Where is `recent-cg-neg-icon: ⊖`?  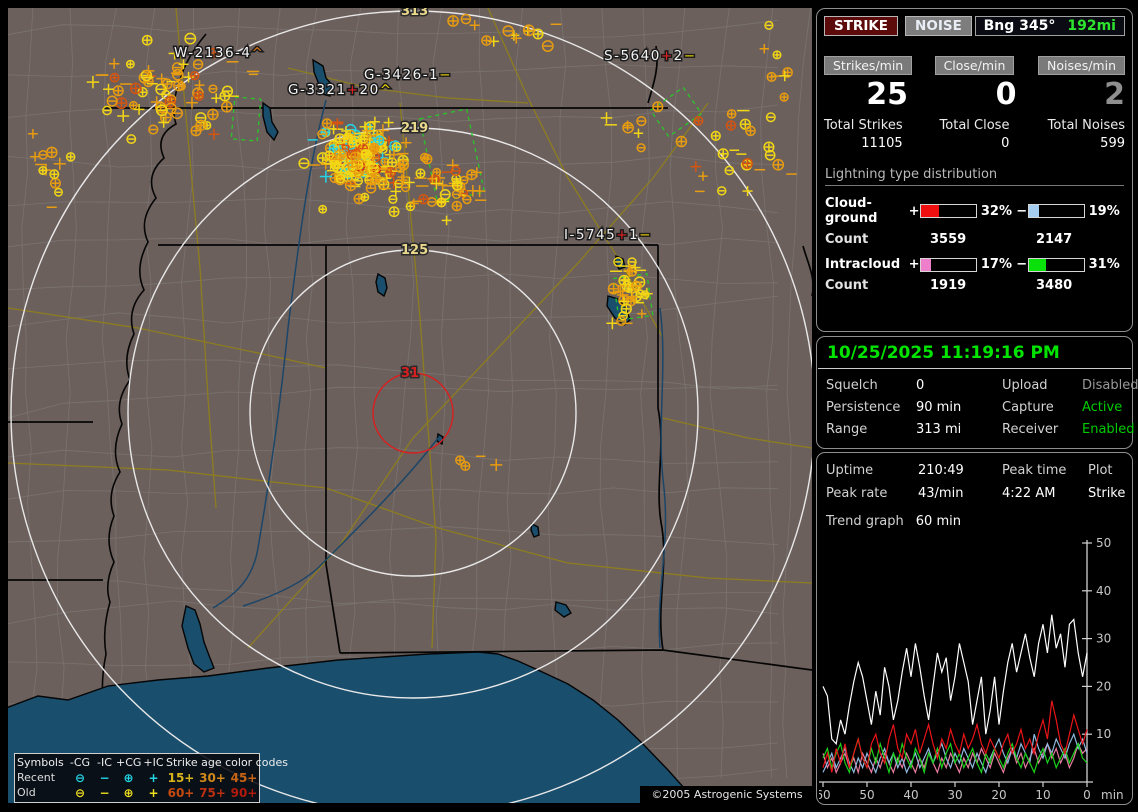 recent-cg-neg-icon: ⊖ is located at coordinates (80, 777).